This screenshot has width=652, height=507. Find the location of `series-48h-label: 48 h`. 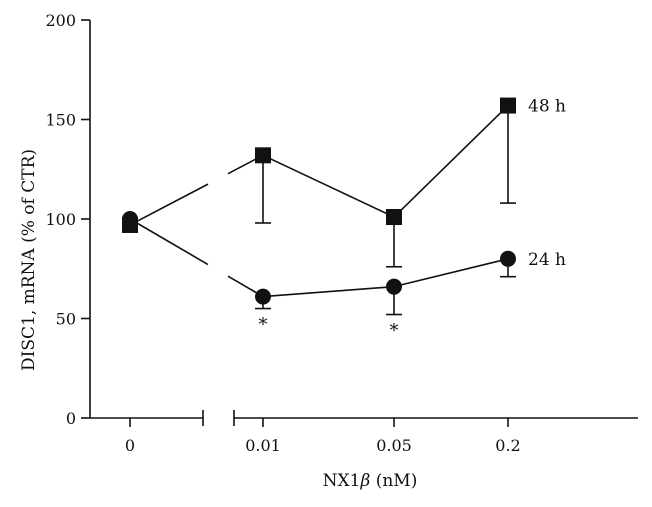

series-48h-label: 48 h is located at coordinates (547, 107).